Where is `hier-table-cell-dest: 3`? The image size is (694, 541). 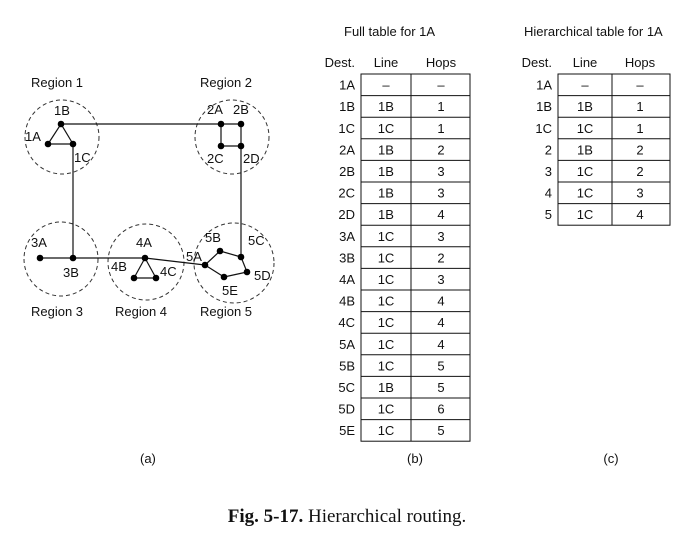 hier-table-cell-dest: 3 is located at coordinates (548, 171).